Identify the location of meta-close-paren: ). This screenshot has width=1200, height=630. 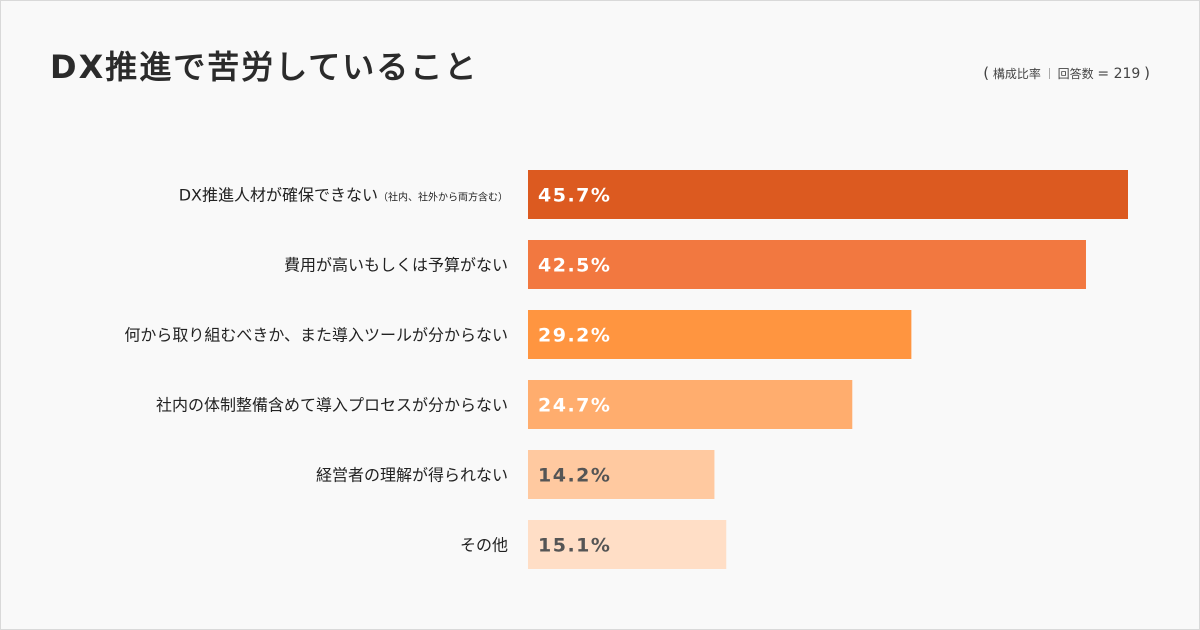
(1147, 73).